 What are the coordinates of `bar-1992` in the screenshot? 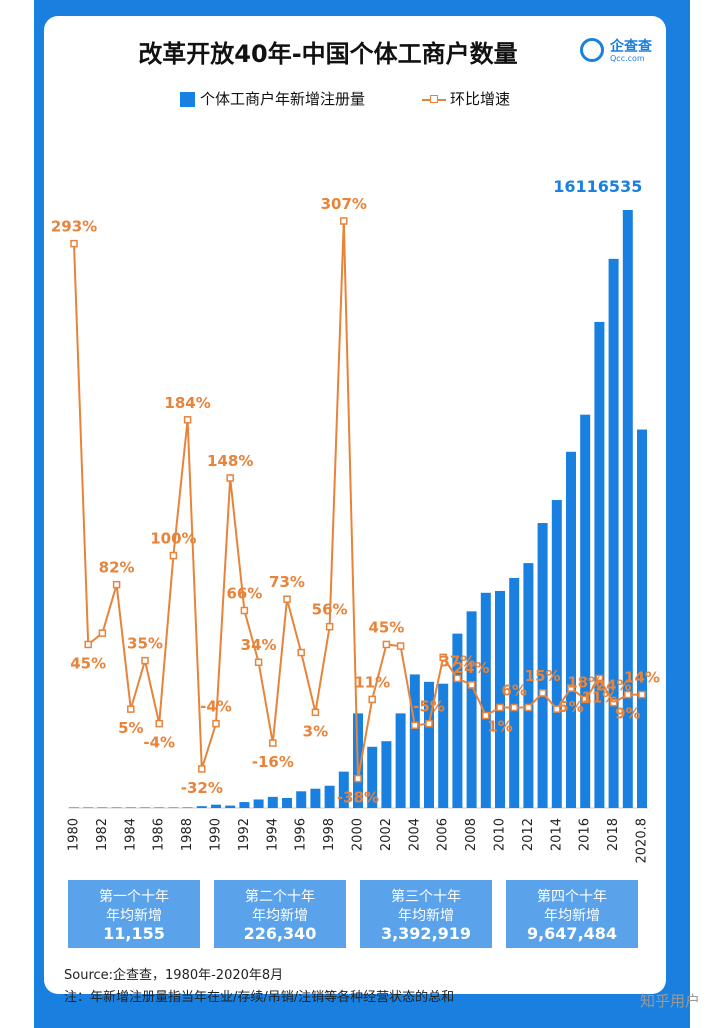 It's located at (244, 805).